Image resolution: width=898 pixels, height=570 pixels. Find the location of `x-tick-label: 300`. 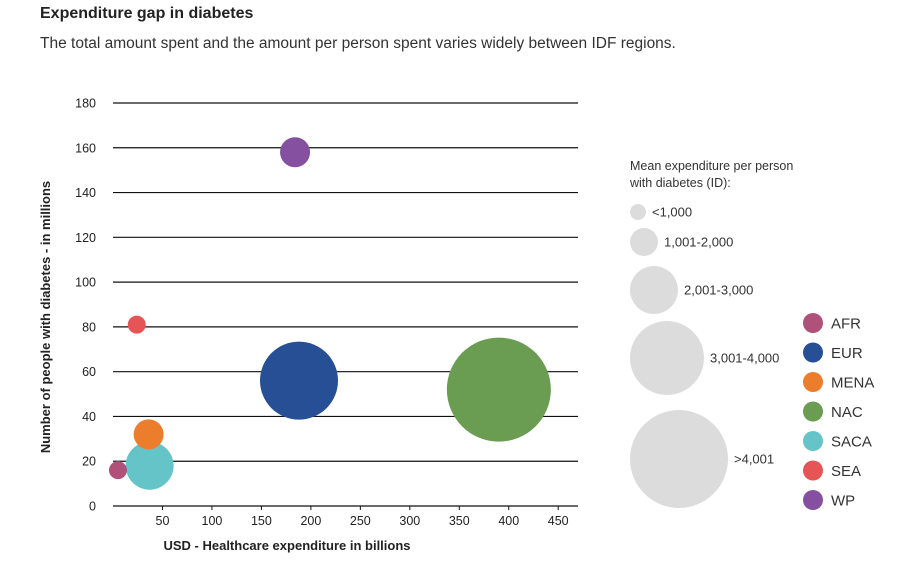

x-tick-label: 300 is located at coordinates (409, 521).